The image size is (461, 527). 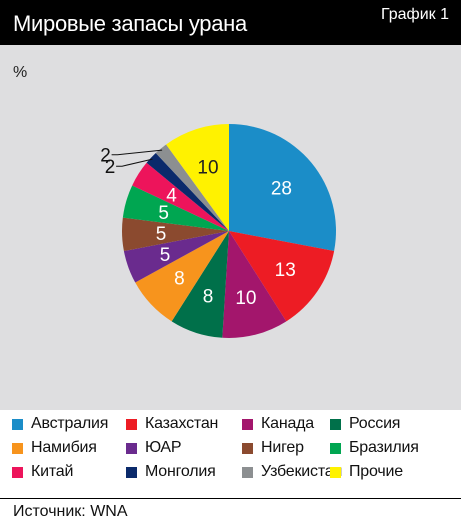 What do you see at coordinates (230, 498) in the screenshot?
I see `divider` at bounding box center [230, 498].